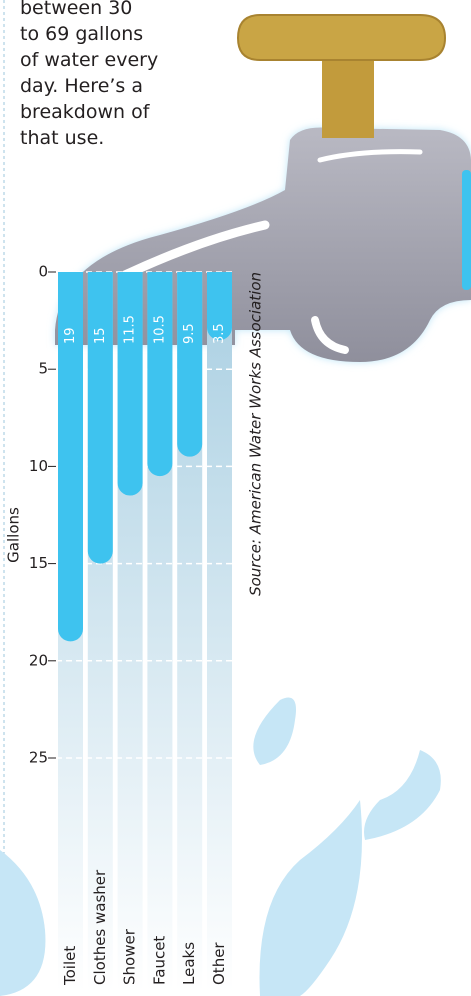 This screenshot has height=996, width=471. I want to click on y-tick-label: 20, so click(38, 660).